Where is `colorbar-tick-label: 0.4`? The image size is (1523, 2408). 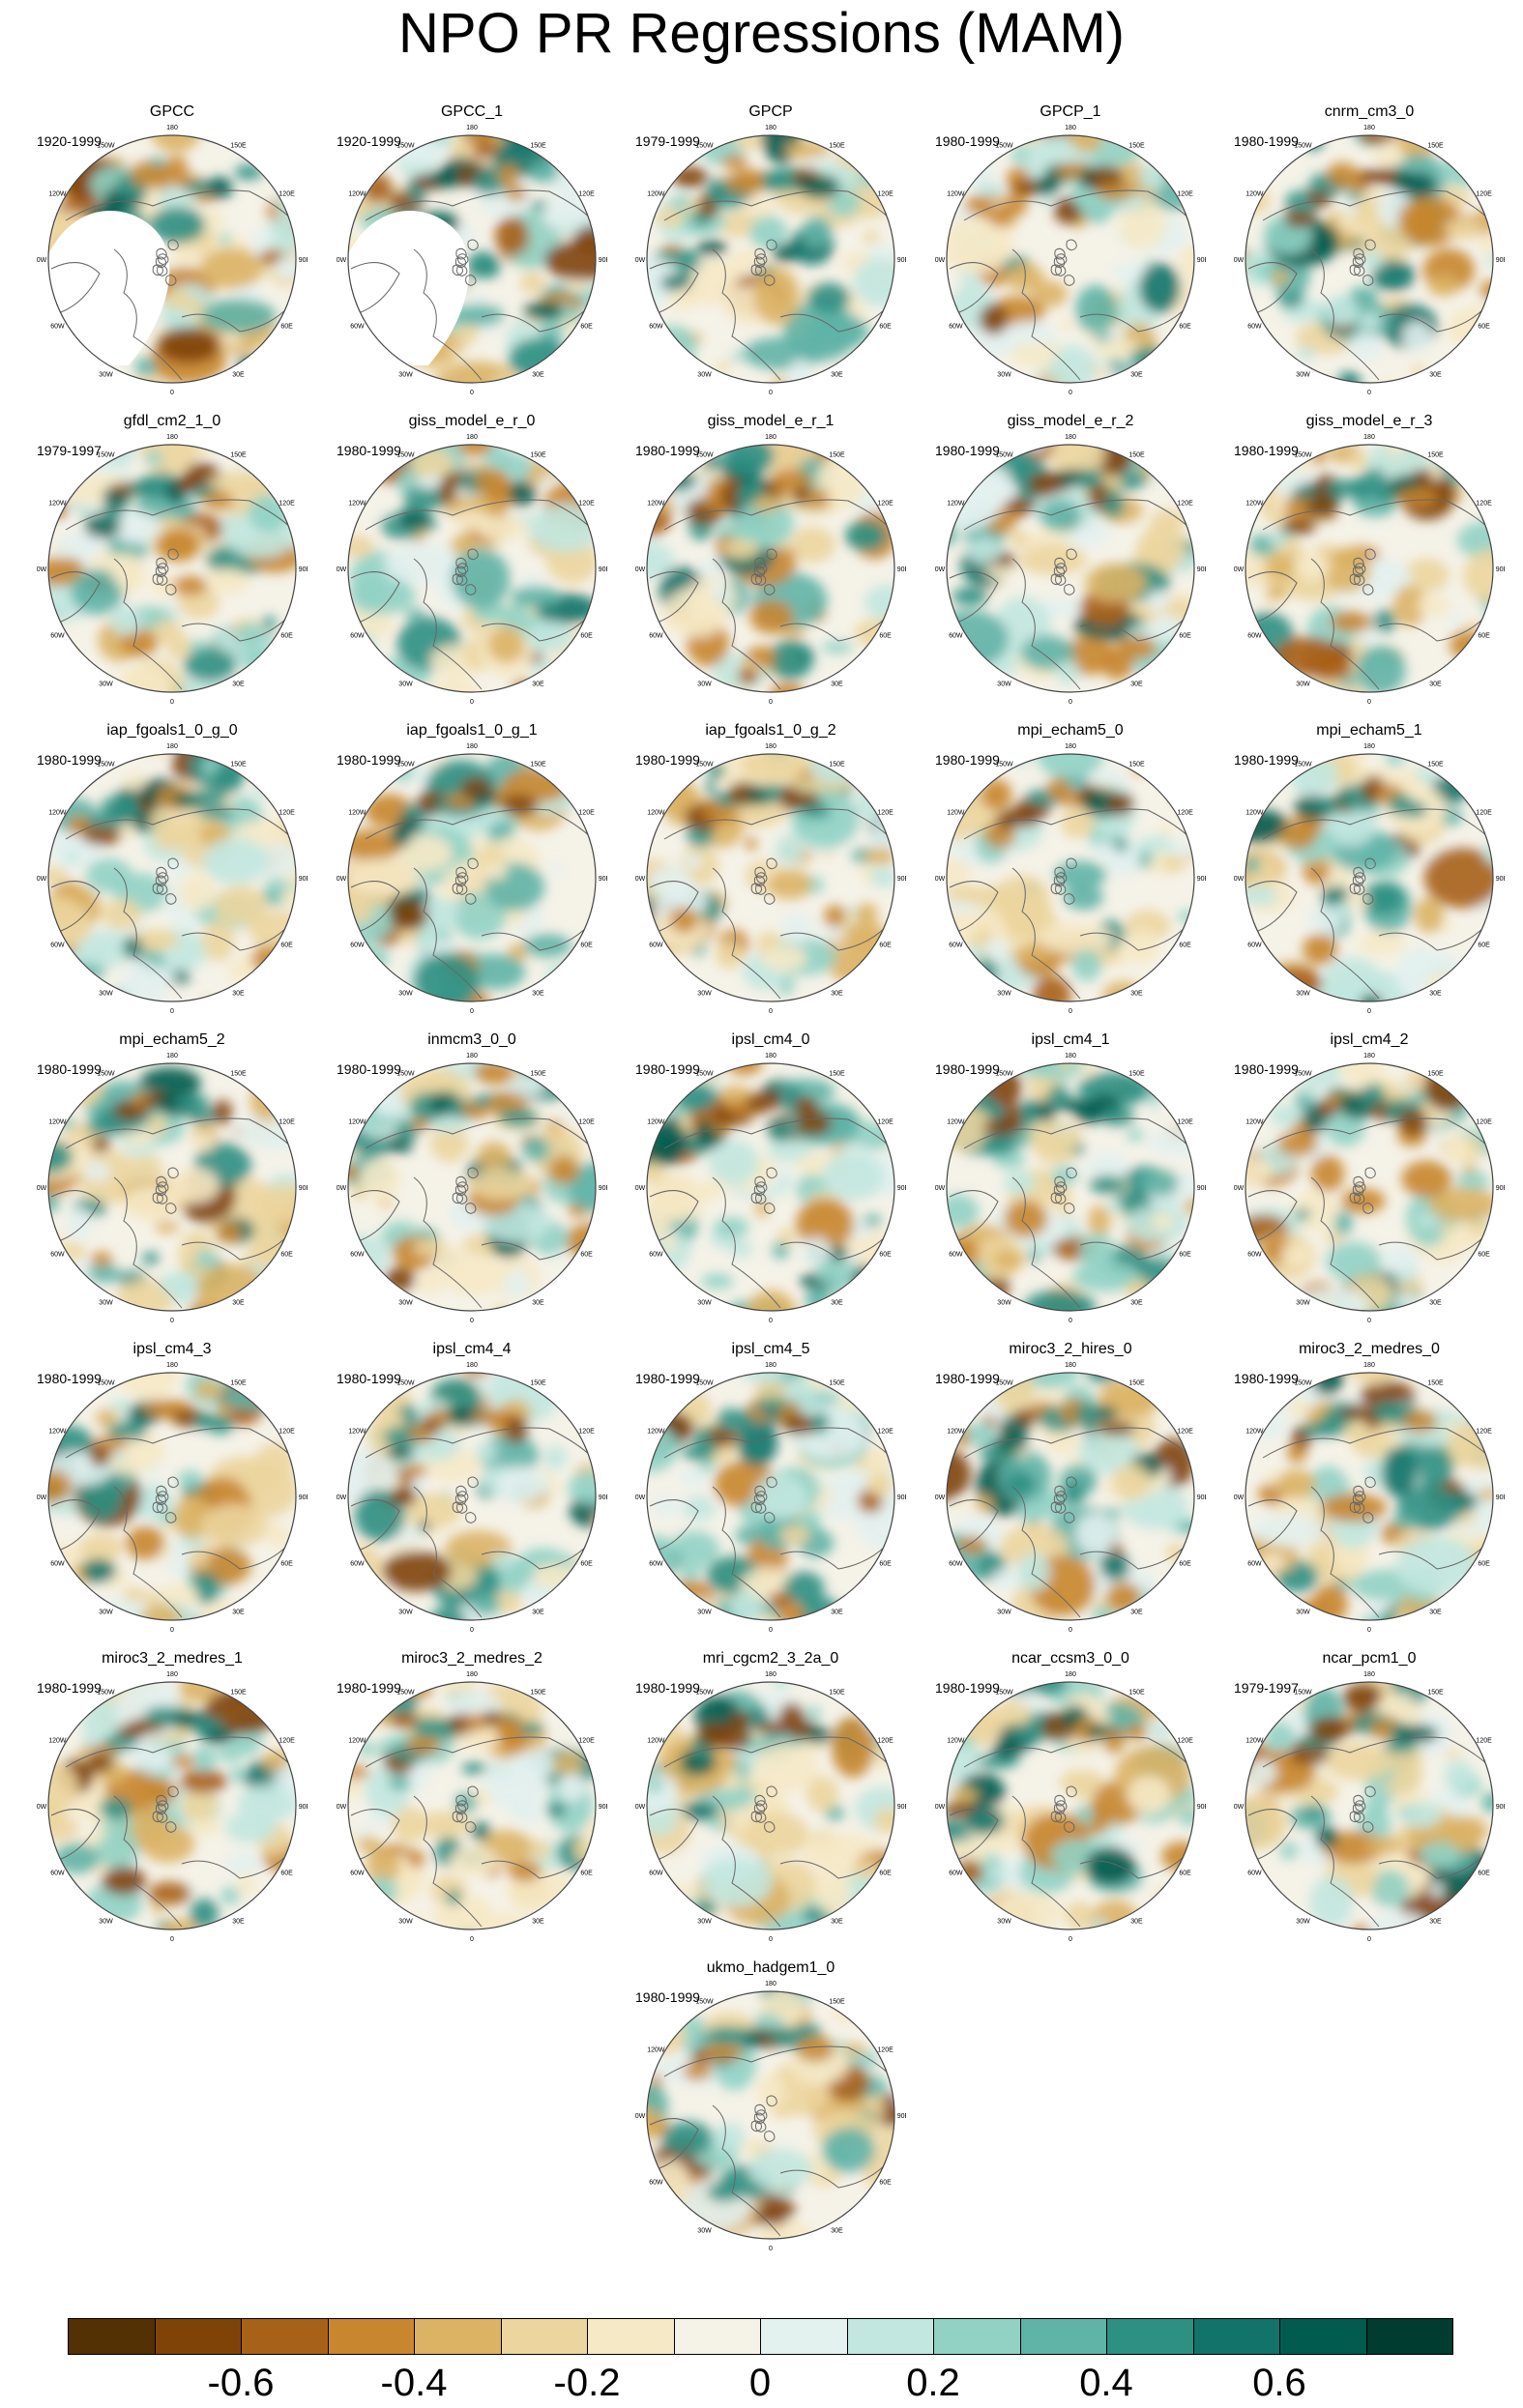 colorbar-tick-label: 0.4 is located at coordinates (1106, 2383).